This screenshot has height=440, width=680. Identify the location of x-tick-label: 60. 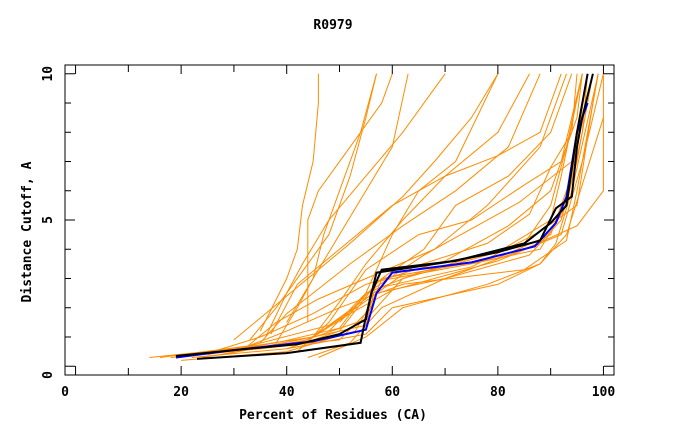
(392, 392).